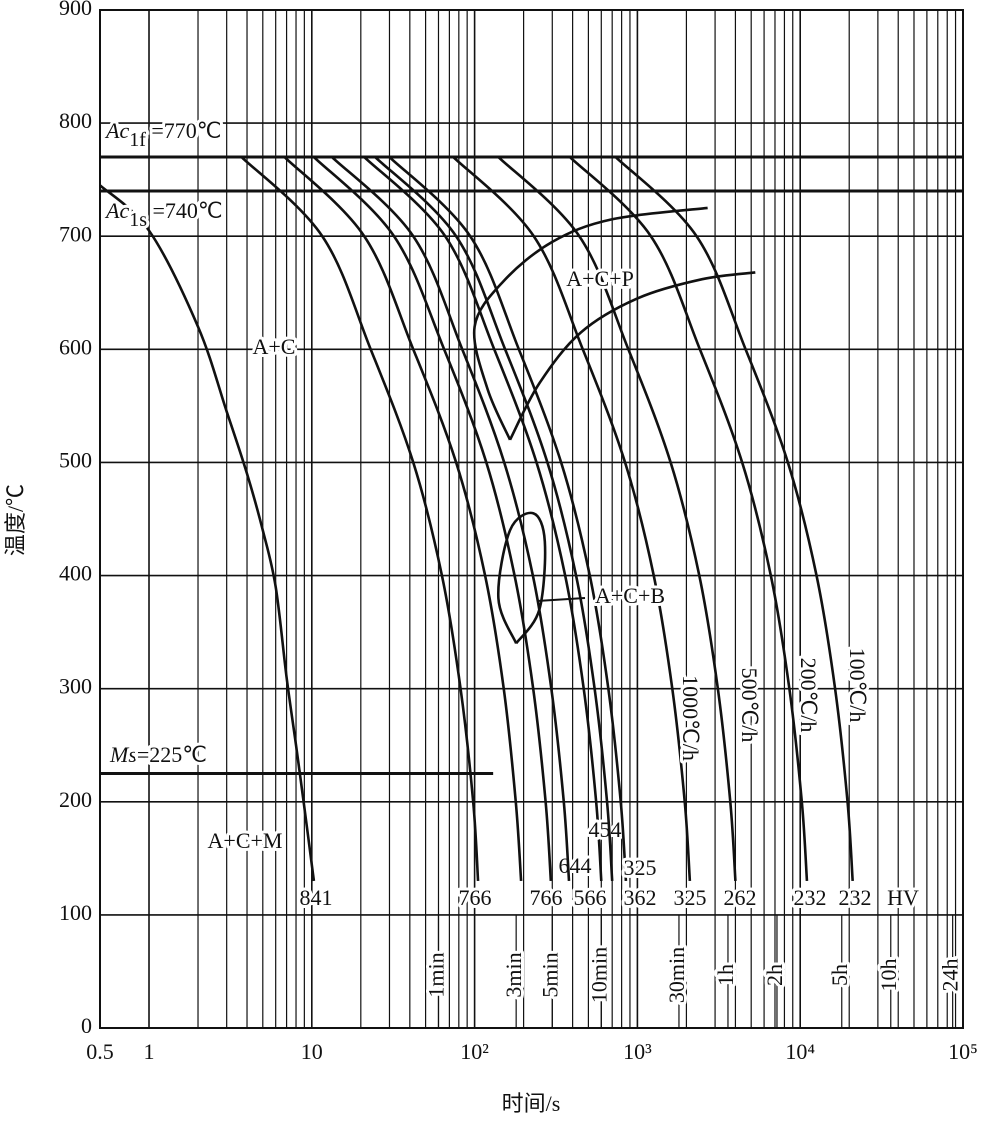  What do you see at coordinates (75, 573) in the screenshot?
I see `y-tick-label: 400` at bounding box center [75, 573].